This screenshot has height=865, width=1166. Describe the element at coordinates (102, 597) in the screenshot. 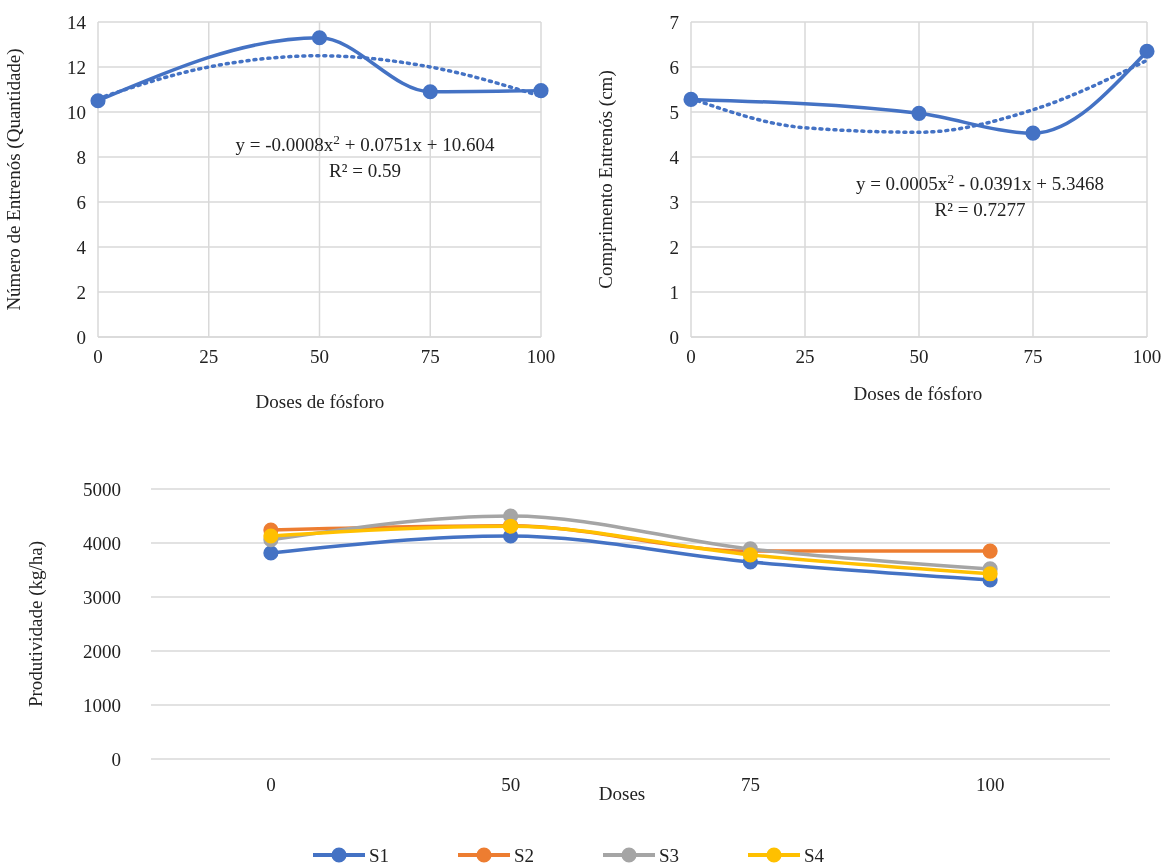

I see `y-tick-label: 3000` at that location.